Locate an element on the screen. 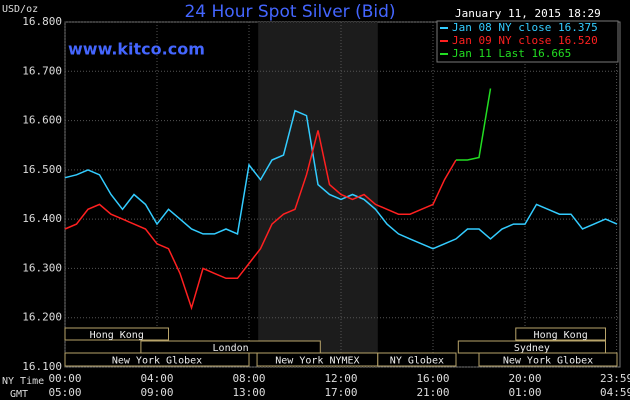 This screenshot has width=630, height=400. x-axis-label: NY Time is located at coordinates (23, 381).